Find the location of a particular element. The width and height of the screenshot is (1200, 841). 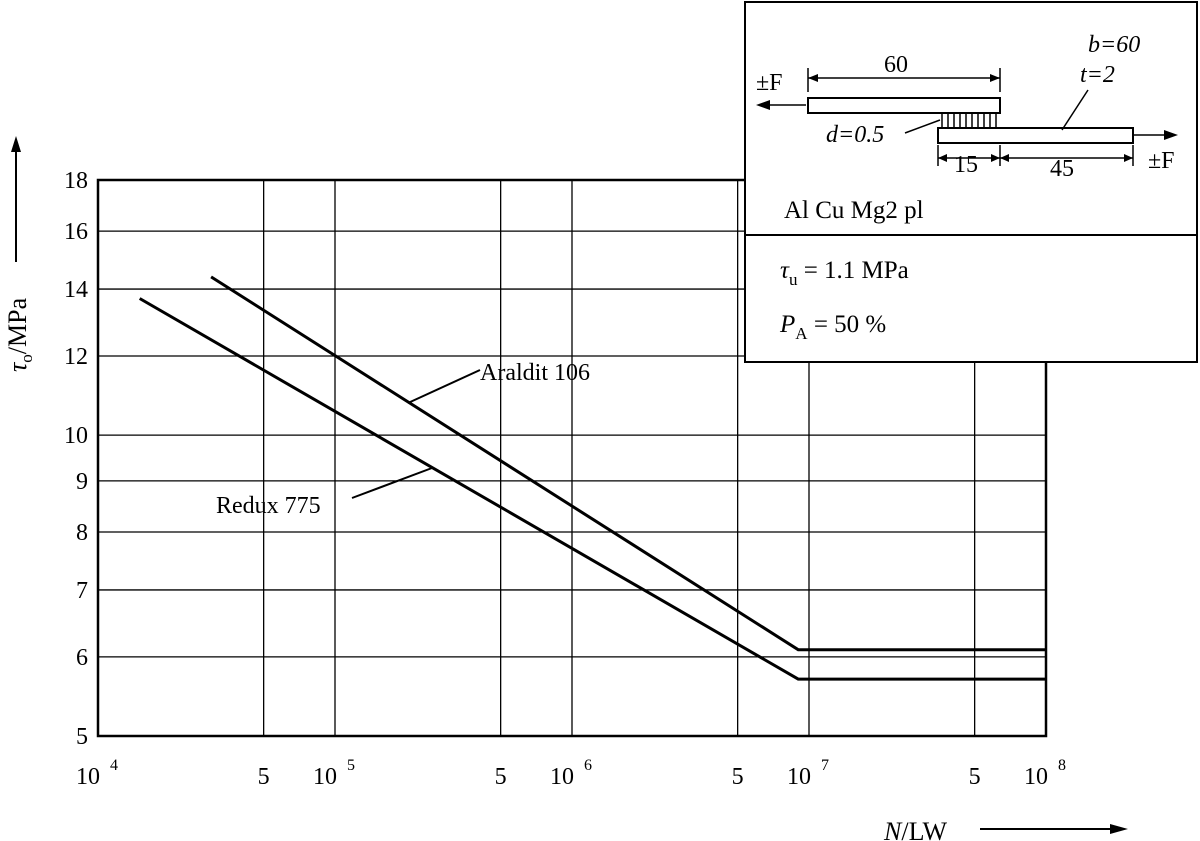

svg-text: τo/MPa is located at coordinates (19, 334).